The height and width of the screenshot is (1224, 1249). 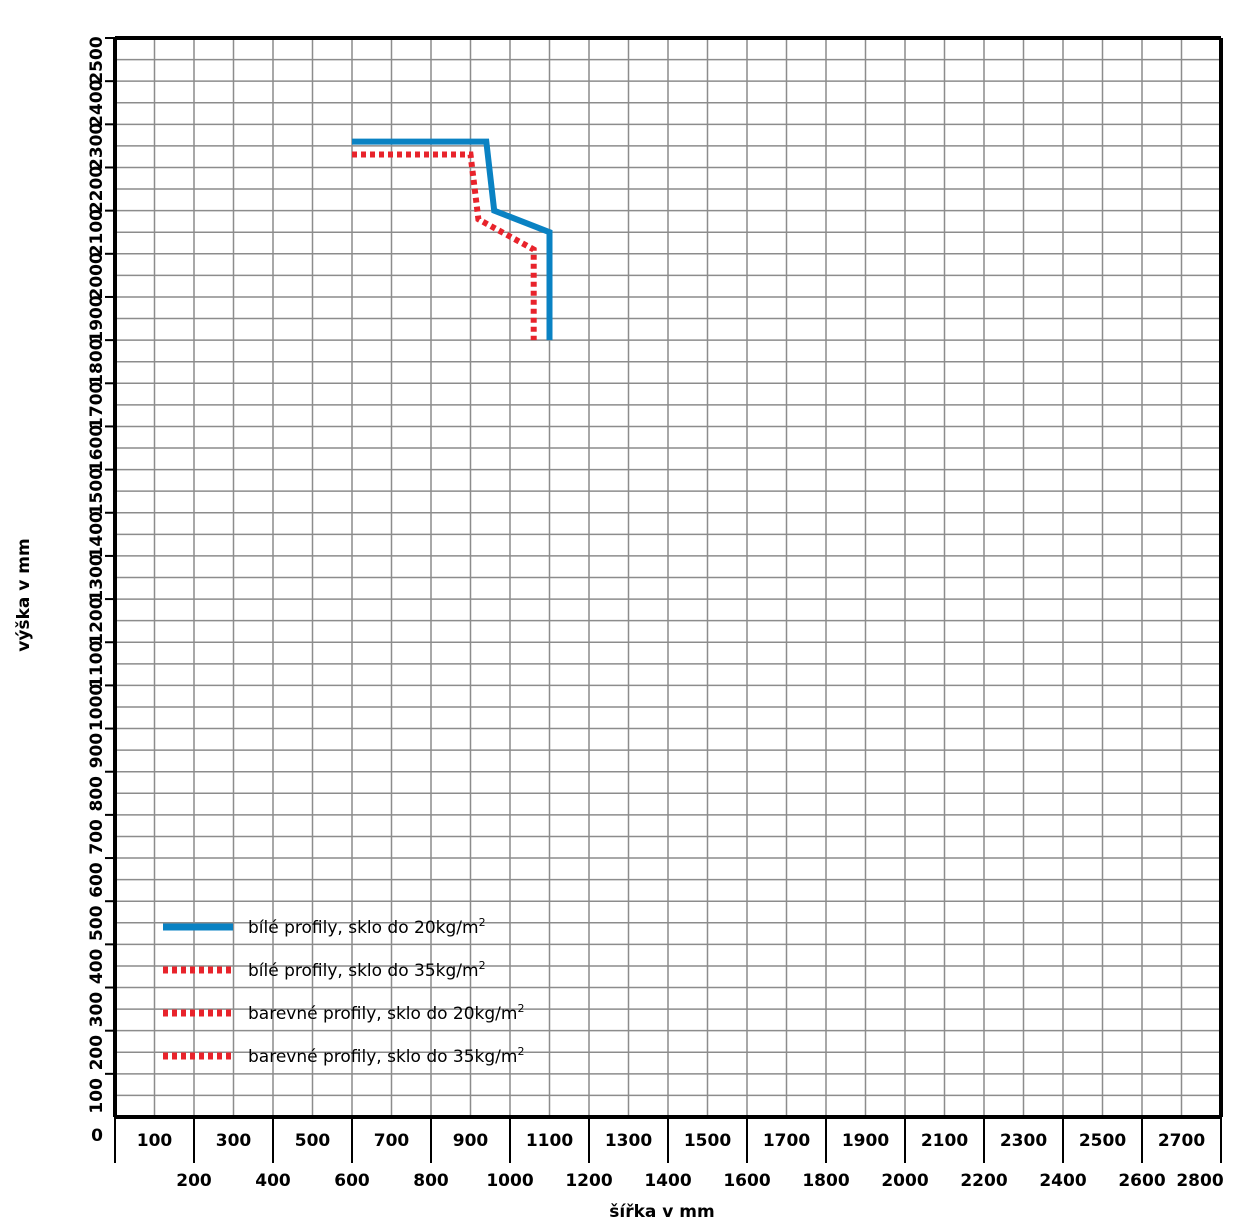 I want to click on legend-label-3: barevné profily, sklo do 20kg/m2, so click(x=386, y=1013).